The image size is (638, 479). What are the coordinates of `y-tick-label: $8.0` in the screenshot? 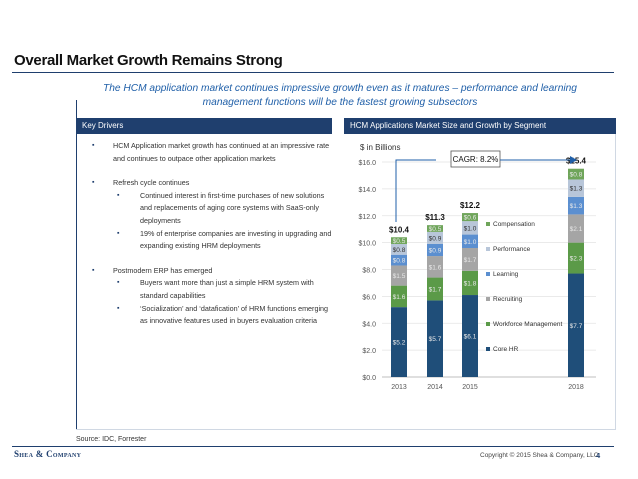 It's located at (369, 271).